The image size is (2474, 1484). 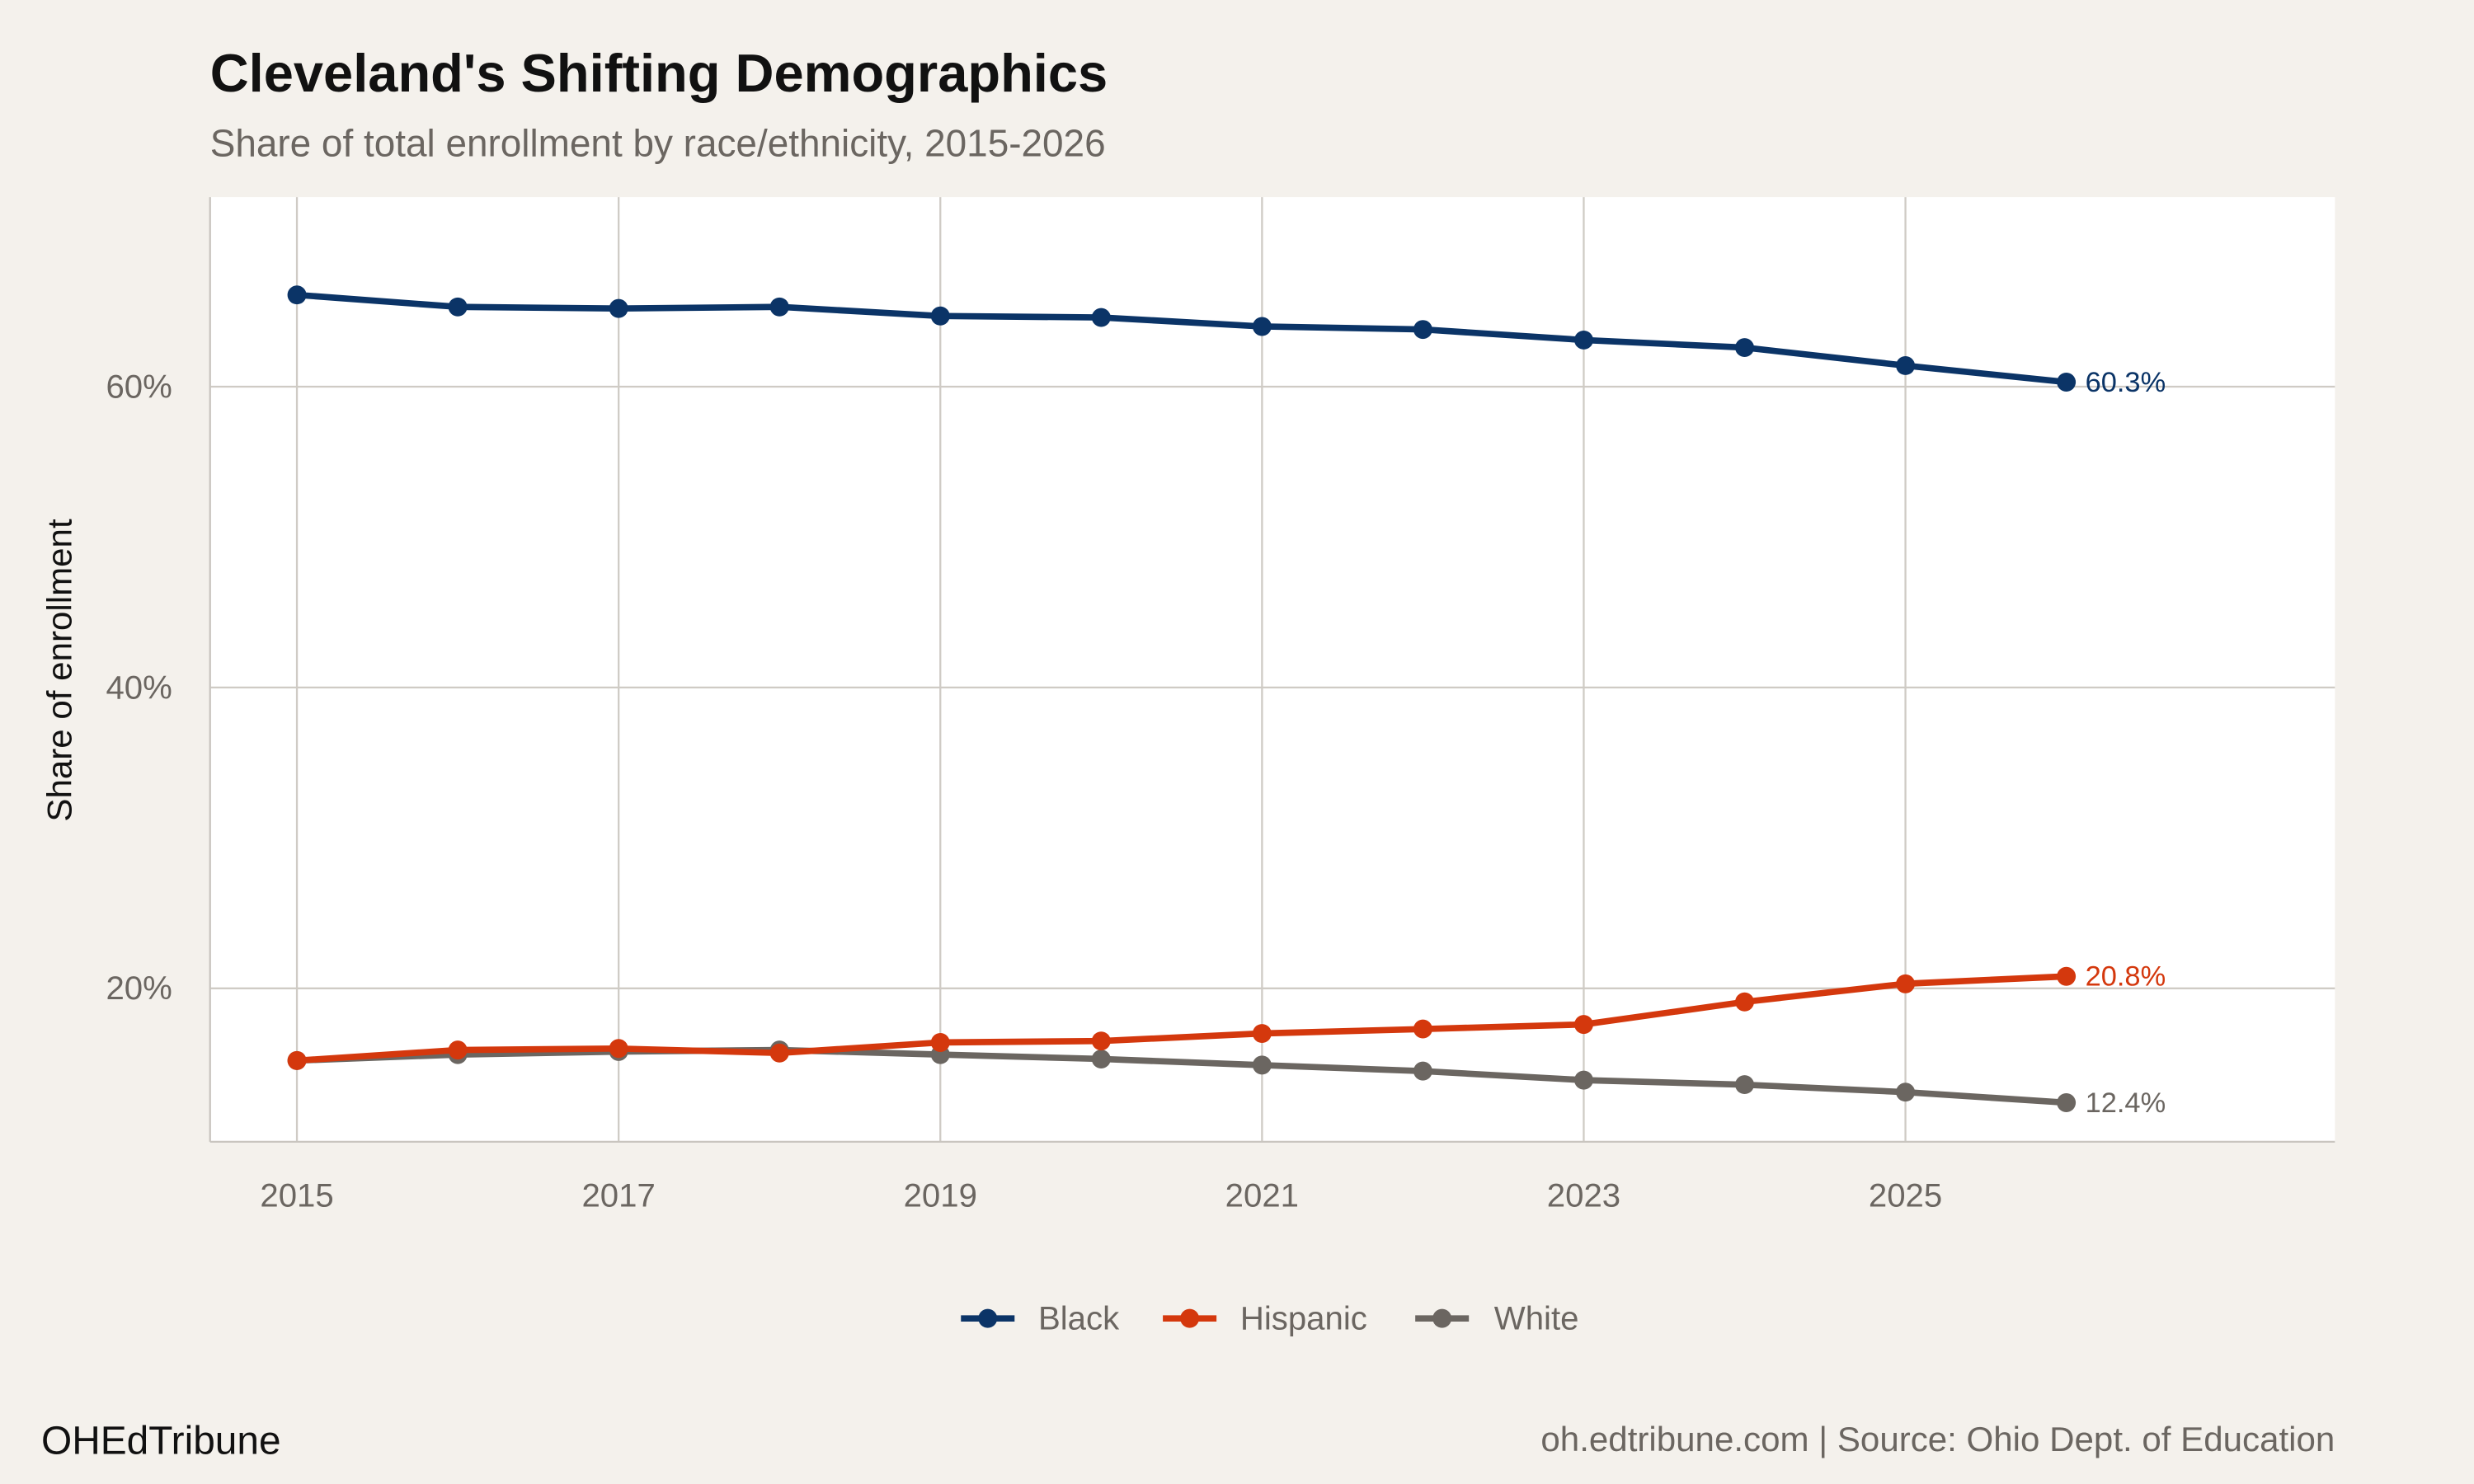 I want to click on legend-label: Hispanic, so click(x=1303, y=1318).